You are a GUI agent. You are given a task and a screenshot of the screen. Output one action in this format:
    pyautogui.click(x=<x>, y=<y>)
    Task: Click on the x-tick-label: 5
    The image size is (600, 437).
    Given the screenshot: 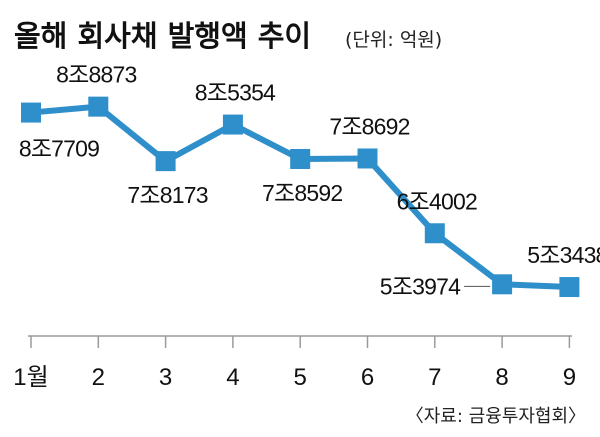 What is the action you would take?
    pyautogui.click(x=300, y=377)
    